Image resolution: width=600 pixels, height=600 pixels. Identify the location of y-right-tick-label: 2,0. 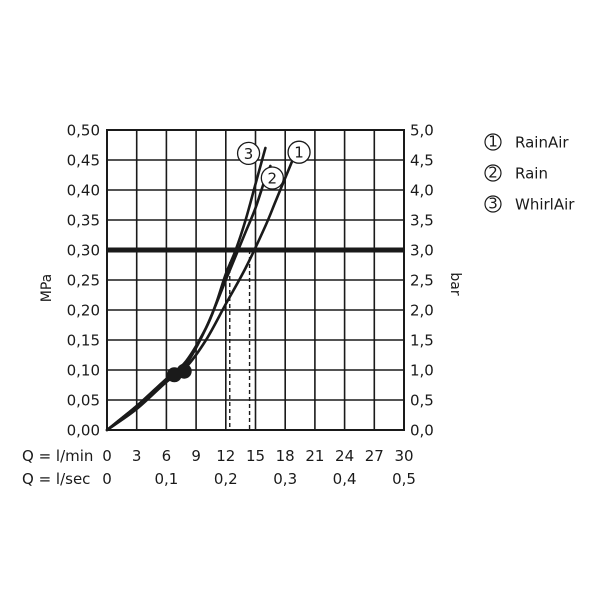
(422, 311).